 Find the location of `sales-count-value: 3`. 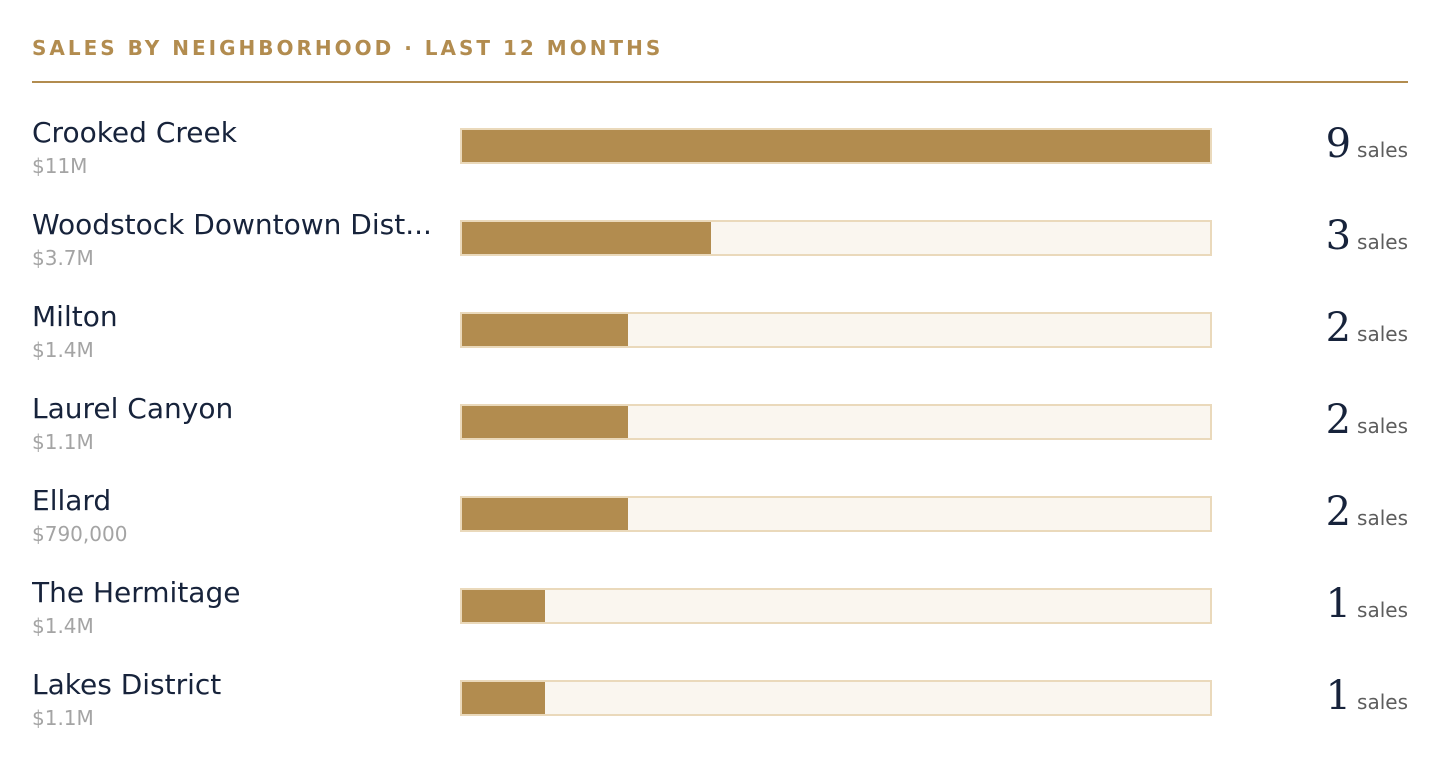

sales-count-value: 3 is located at coordinates (1338, 236).